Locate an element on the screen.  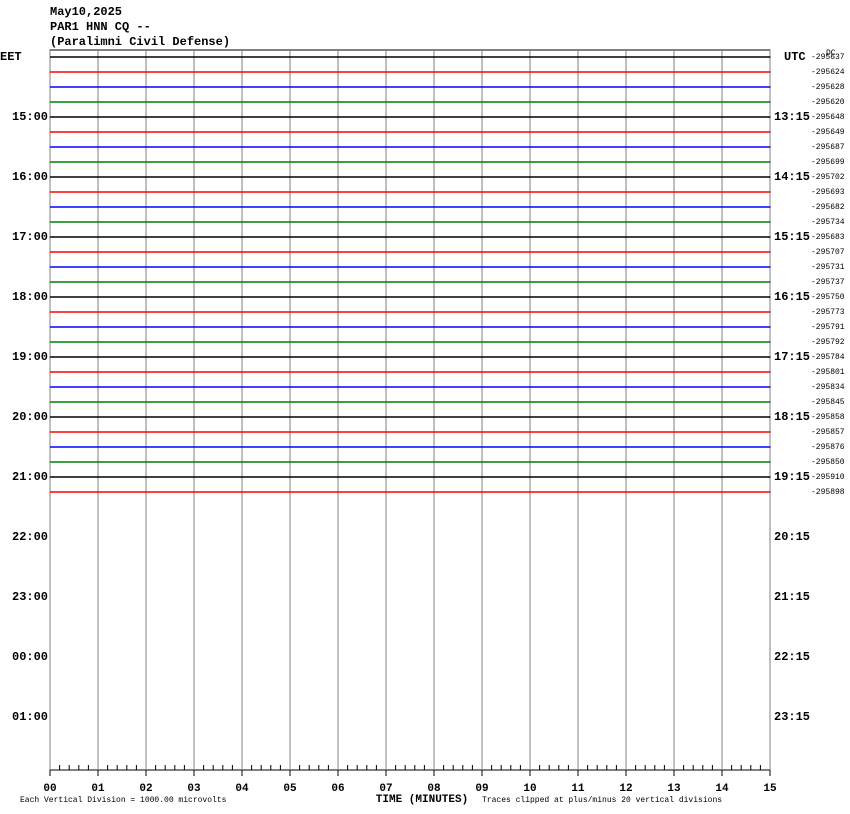
x-tick-label: 05 is located at coordinates (290, 789).